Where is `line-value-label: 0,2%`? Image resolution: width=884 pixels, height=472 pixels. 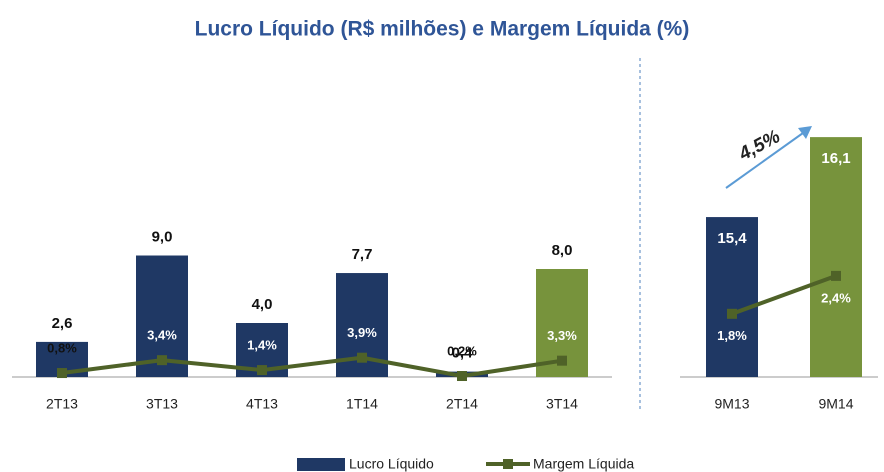 line-value-label: 0,2% is located at coordinates (462, 350).